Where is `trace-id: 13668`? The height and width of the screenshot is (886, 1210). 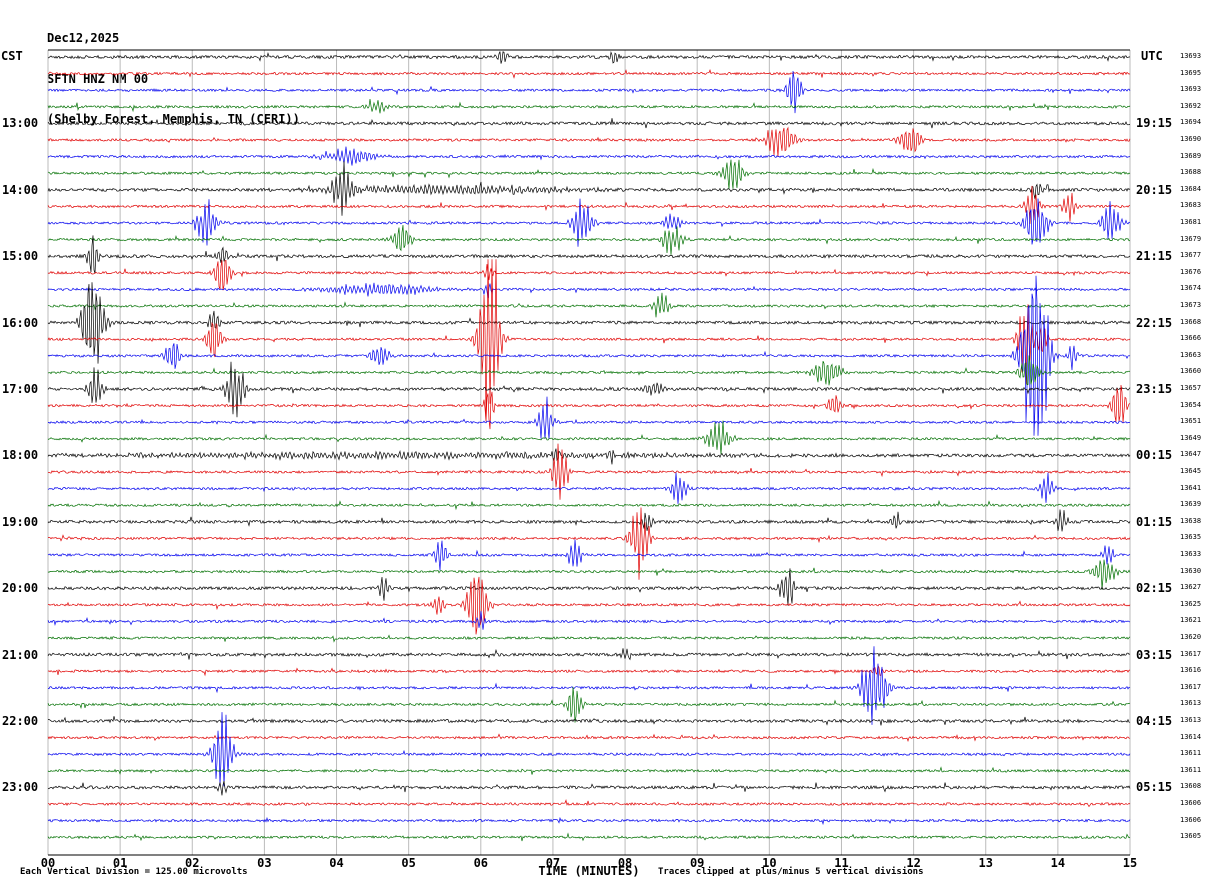 trace-id: 13668 is located at coordinates (1191, 321).